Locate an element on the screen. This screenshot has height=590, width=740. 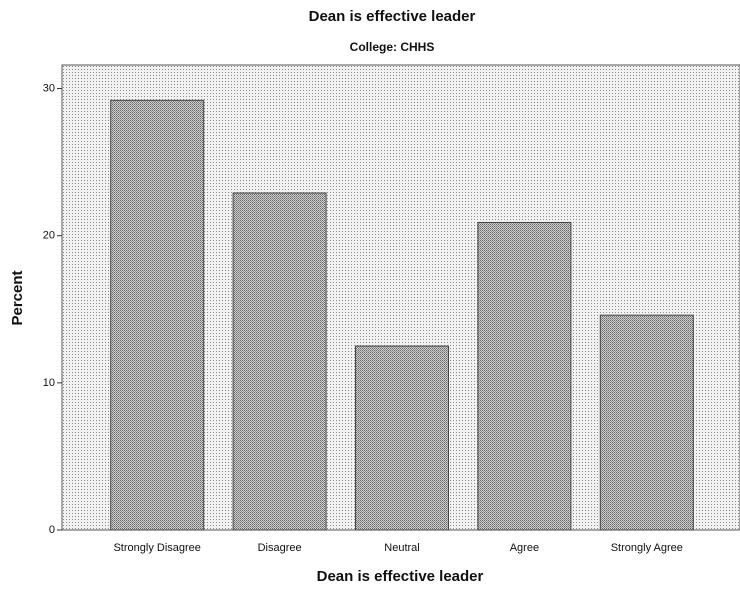
y-tick-label: 30 is located at coordinates (49, 88).